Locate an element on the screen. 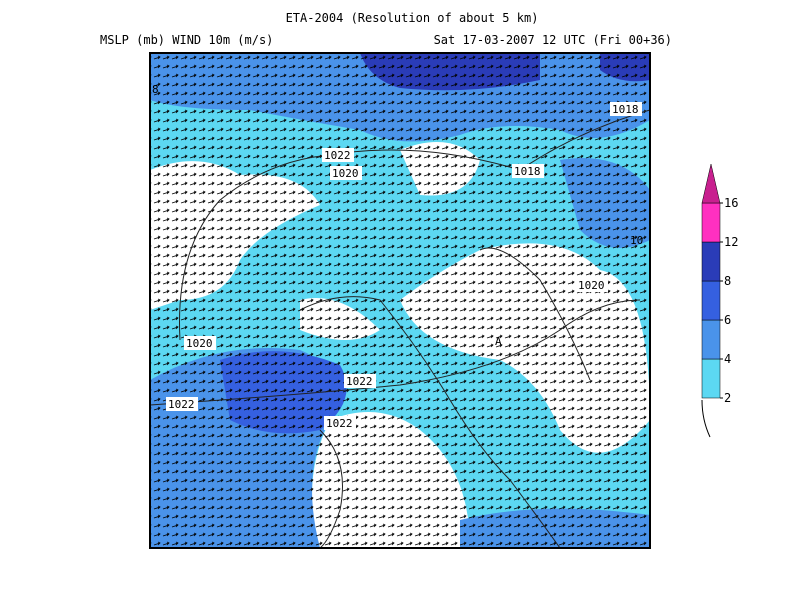 The image size is (800, 605). legend-tick-label: 6 is located at coordinates (727, 320).